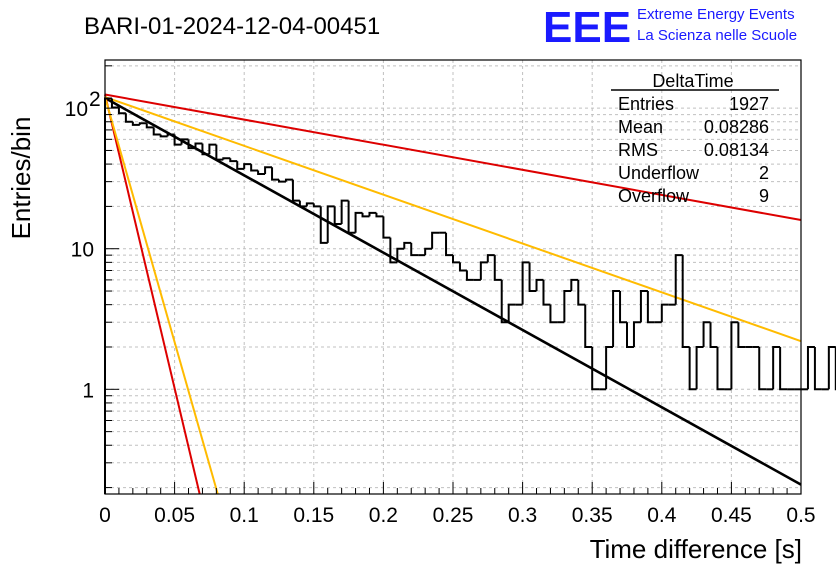 The width and height of the screenshot is (836, 572). Describe the element at coordinates (453, 515) in the screenshot. I see `x-tick-label: 0.25` at that location.